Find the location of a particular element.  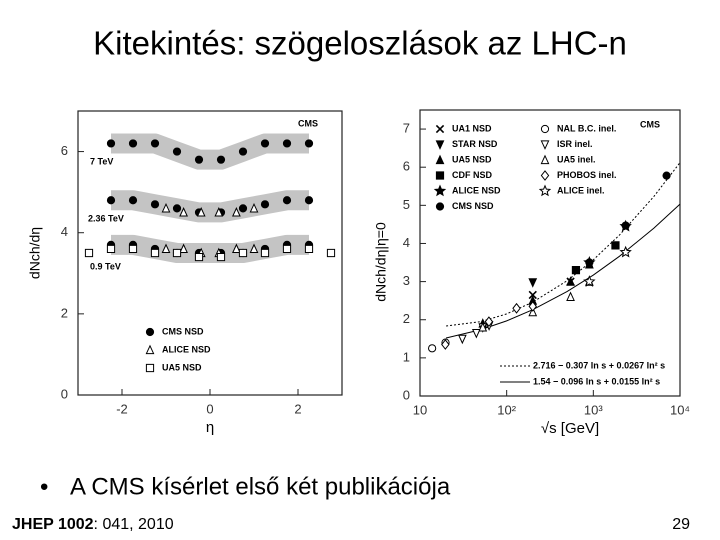

y-tick-label: 2 is located at coordinates (406, 318).